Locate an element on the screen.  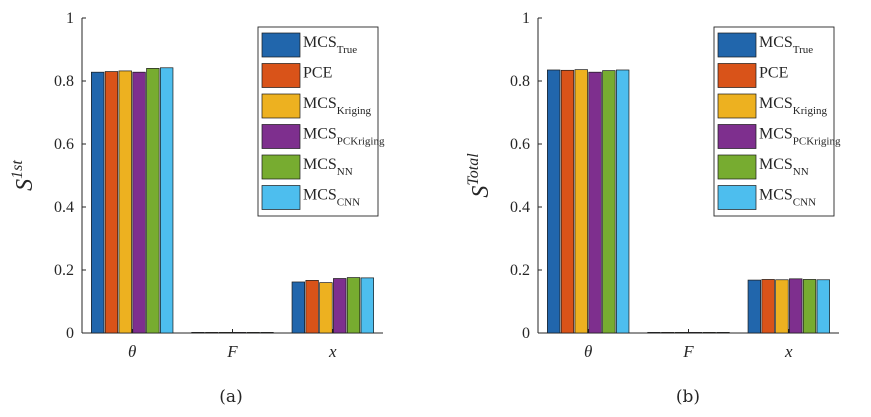
x-tick-label: x is located at coordinates (788, 351).